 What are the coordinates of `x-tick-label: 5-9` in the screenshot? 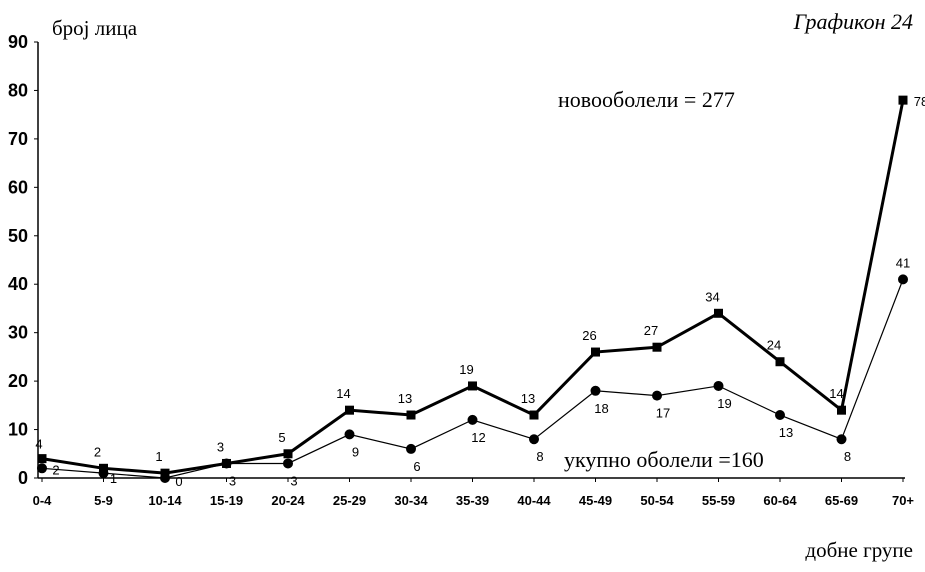 It's located at (103, 500).